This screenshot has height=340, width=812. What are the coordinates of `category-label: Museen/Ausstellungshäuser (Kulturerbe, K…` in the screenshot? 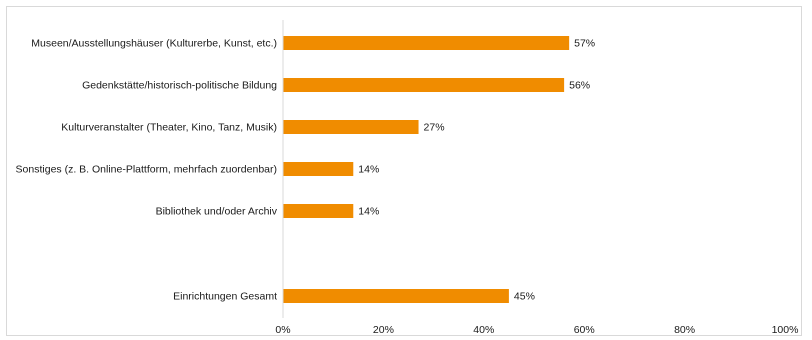 It's located at (154, 44).